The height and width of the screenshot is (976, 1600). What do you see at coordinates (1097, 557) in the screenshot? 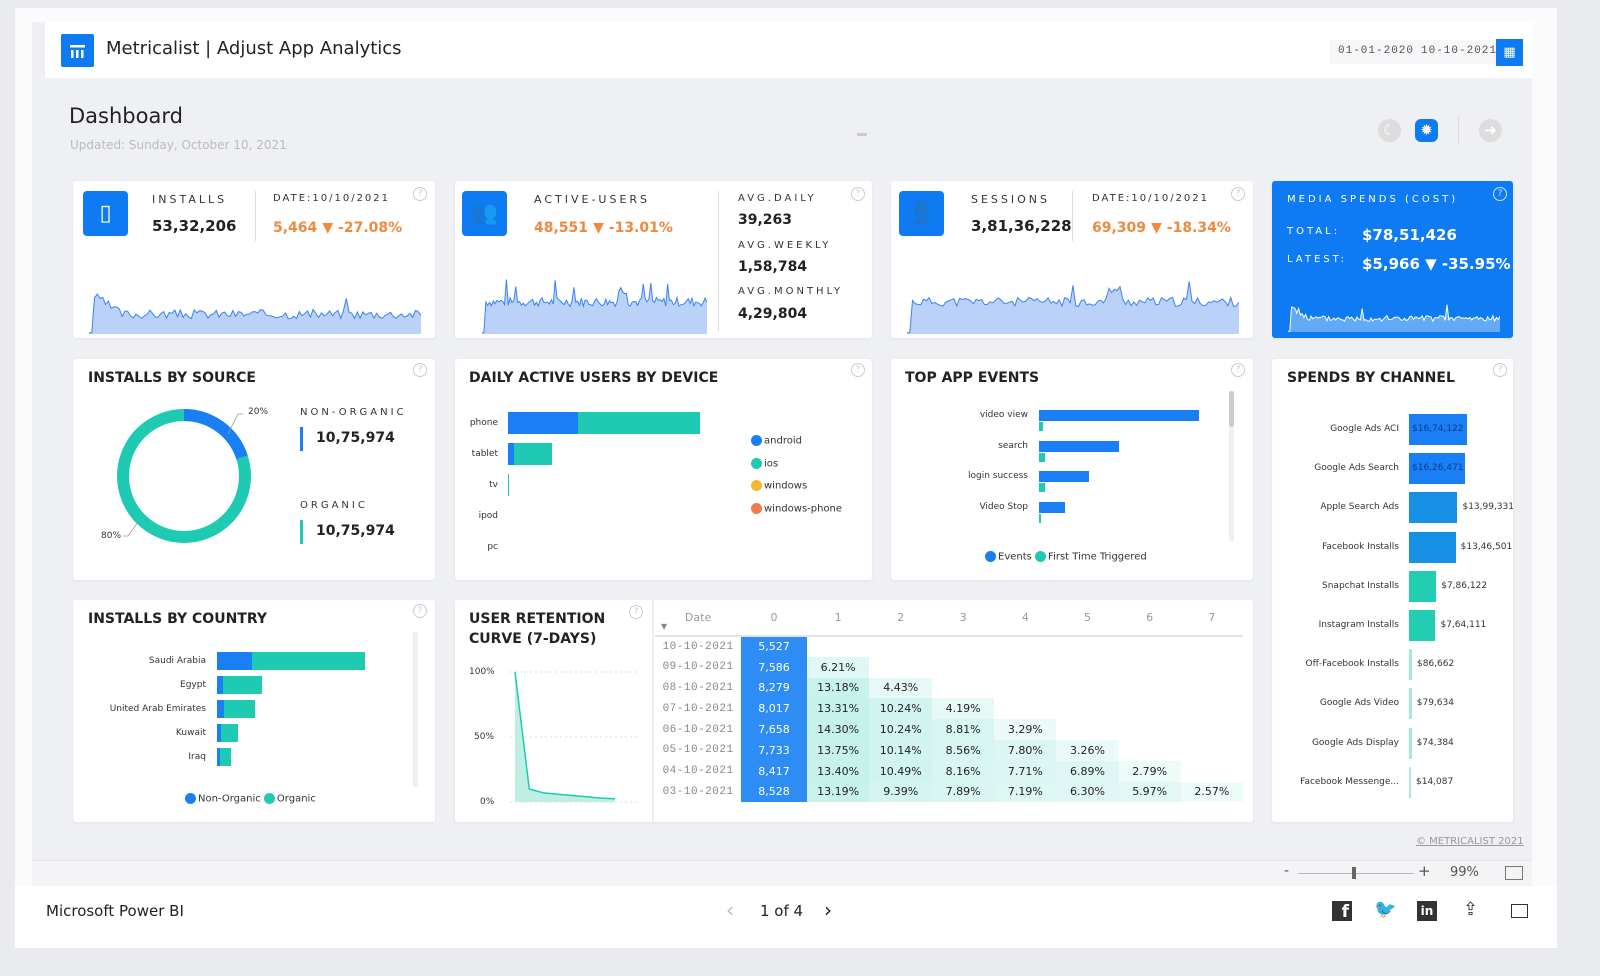
I see `legend-first-time: First Time Triggered` at bounding box center [1097, 557].